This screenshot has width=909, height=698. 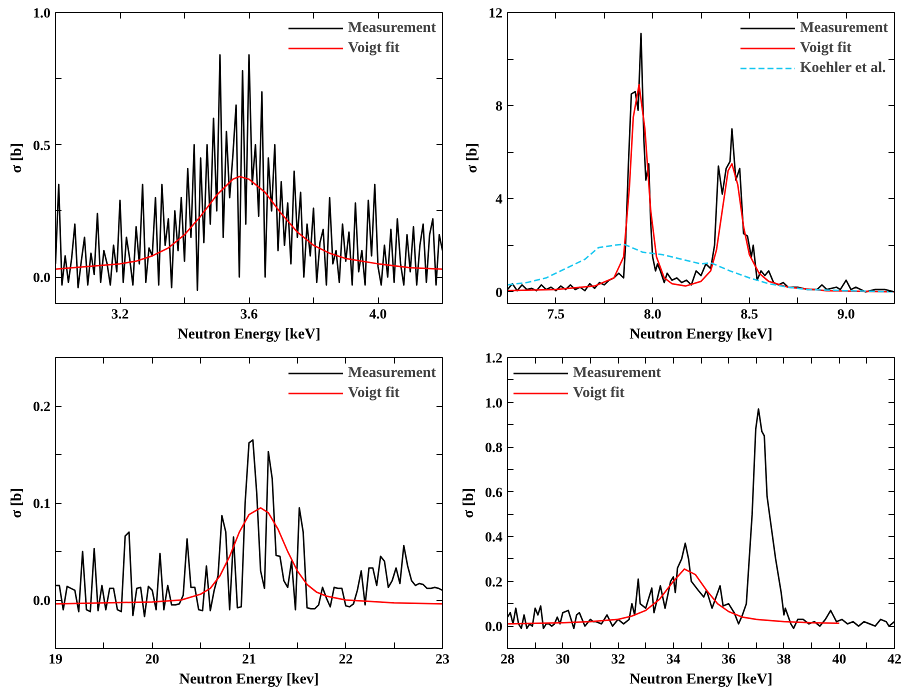 I want to click on y-tick-label: 1.2, so click(x=493, y=359).